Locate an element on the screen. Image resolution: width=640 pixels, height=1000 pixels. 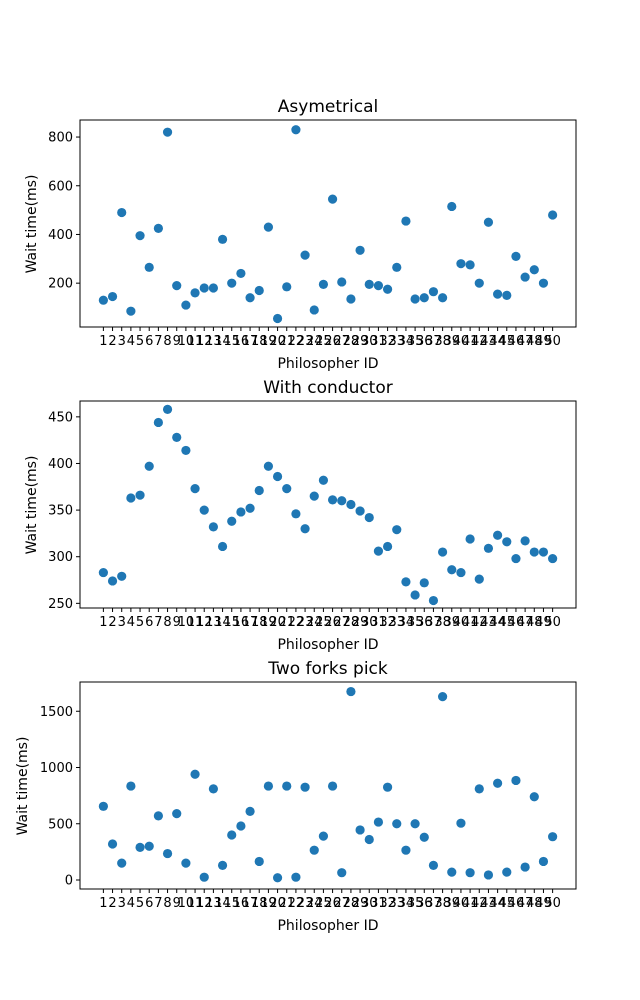
y-tick-label: 600 is located at coordinates (60, 186).